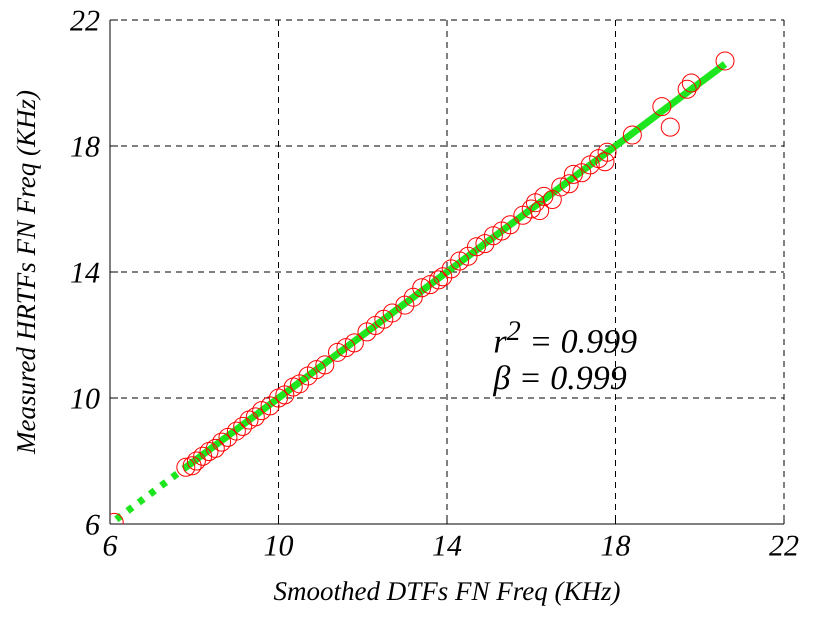  Describe the element at coordinates (615, 545) in the screenshot. I see `x-tick-label: 18` at that location.